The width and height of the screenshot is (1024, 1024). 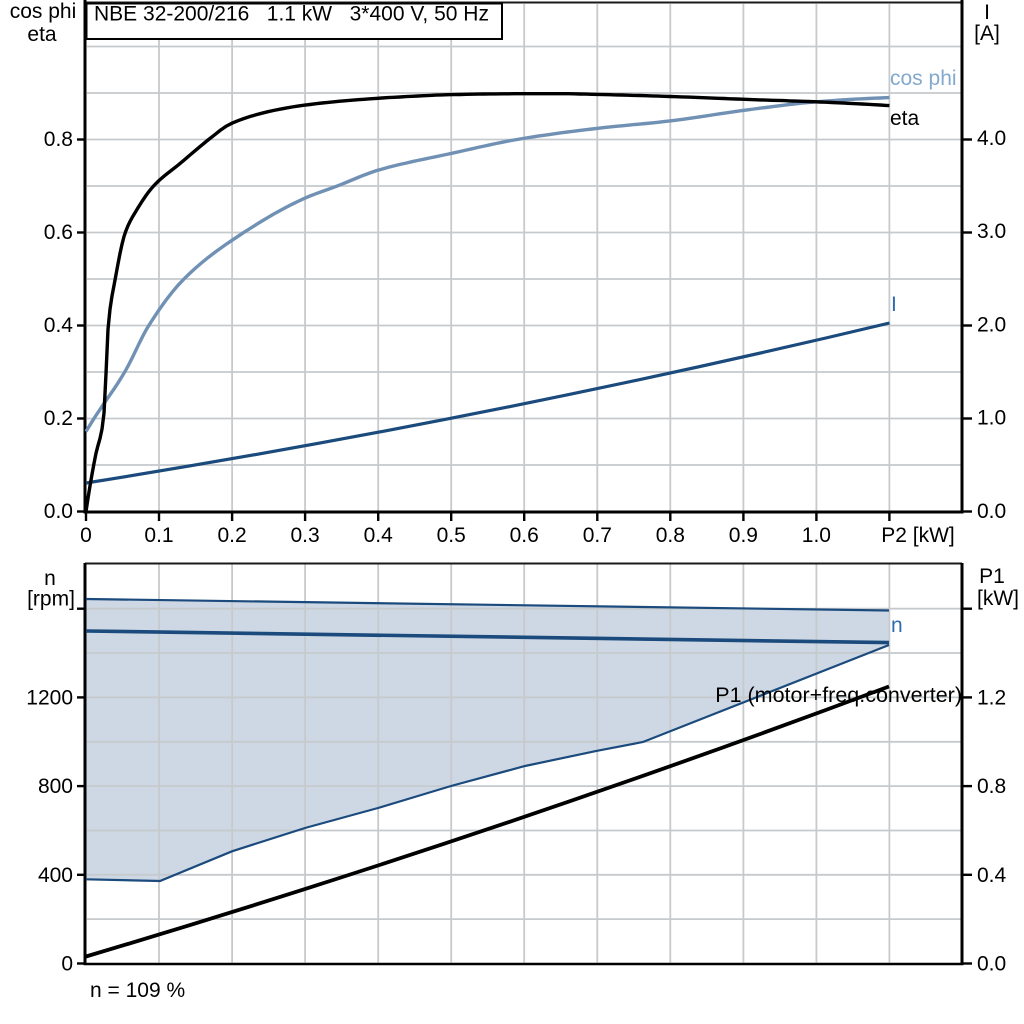 I want to click on svg-text:NBE 32-200/216 1.1 kW 3*40: NBE 32-200/216 1.1 kW 3*400 V, 50 Hz, so click(x=291, y=14).